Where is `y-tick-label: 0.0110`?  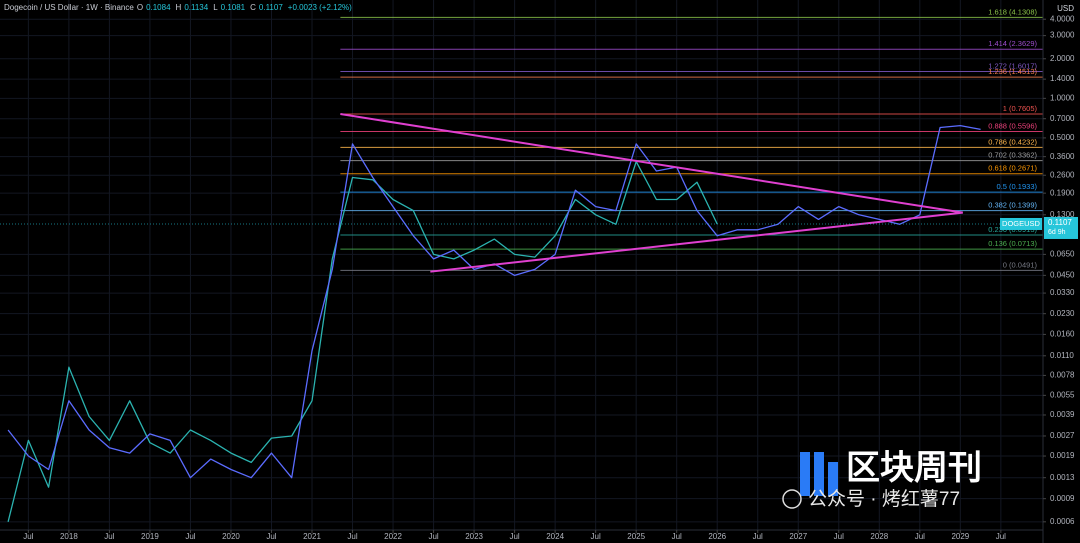
y-tick-label: 0.0110 is located at coordinates (1062, 355).